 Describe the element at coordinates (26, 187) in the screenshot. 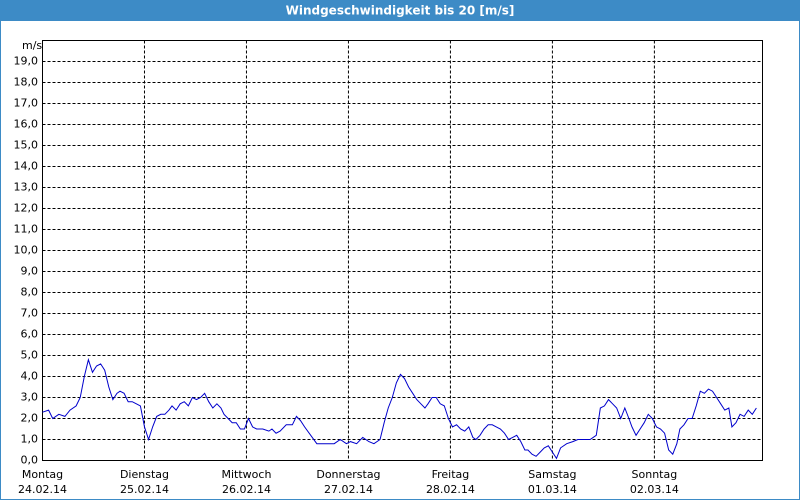

I see `y-tick-label: 13,0` at that location.